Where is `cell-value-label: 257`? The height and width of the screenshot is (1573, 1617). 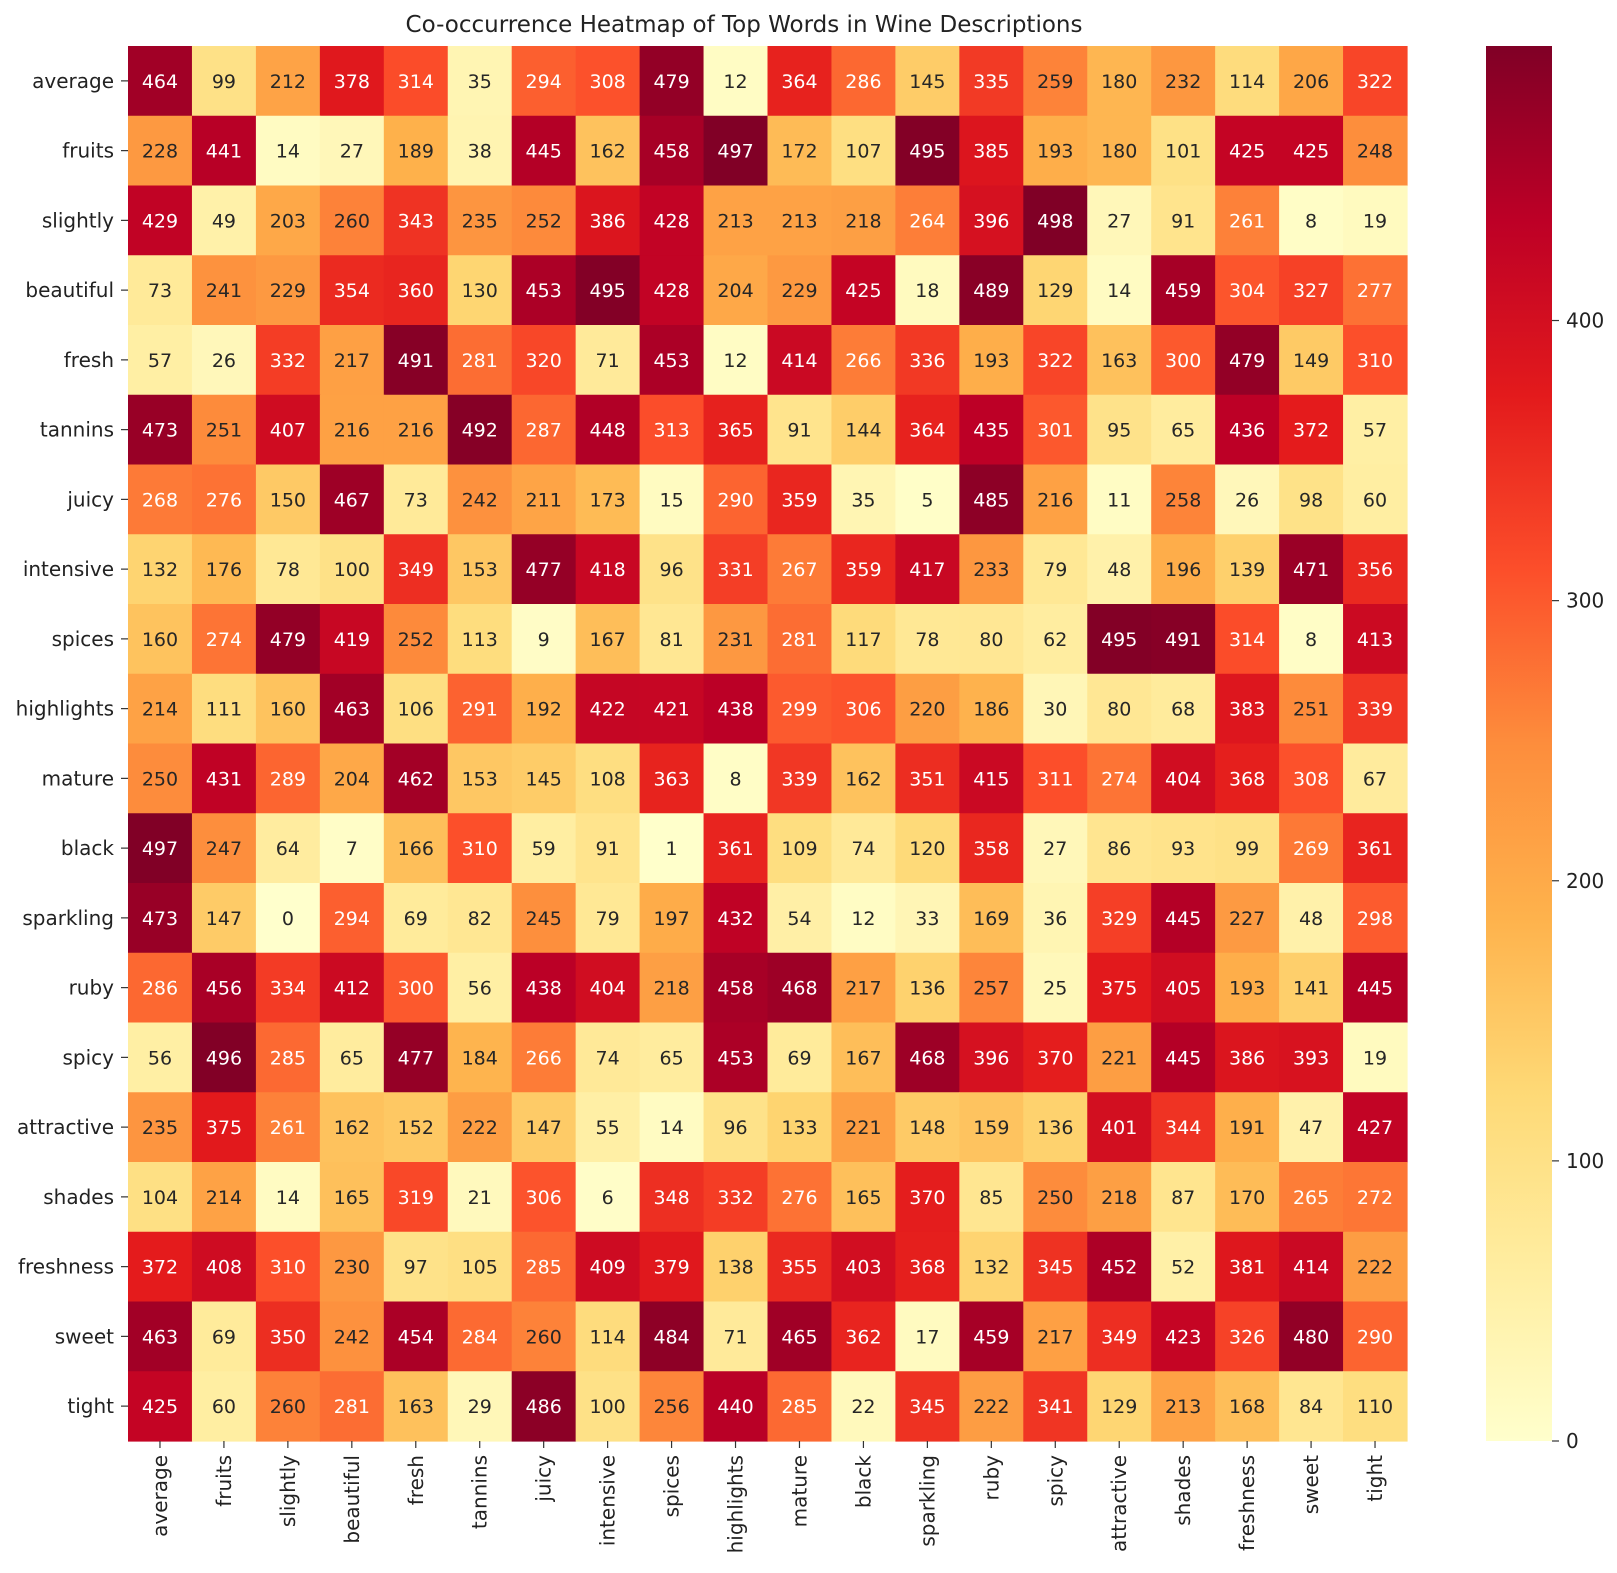 cell-value-label: 257 is located at coordinates (991, 989).